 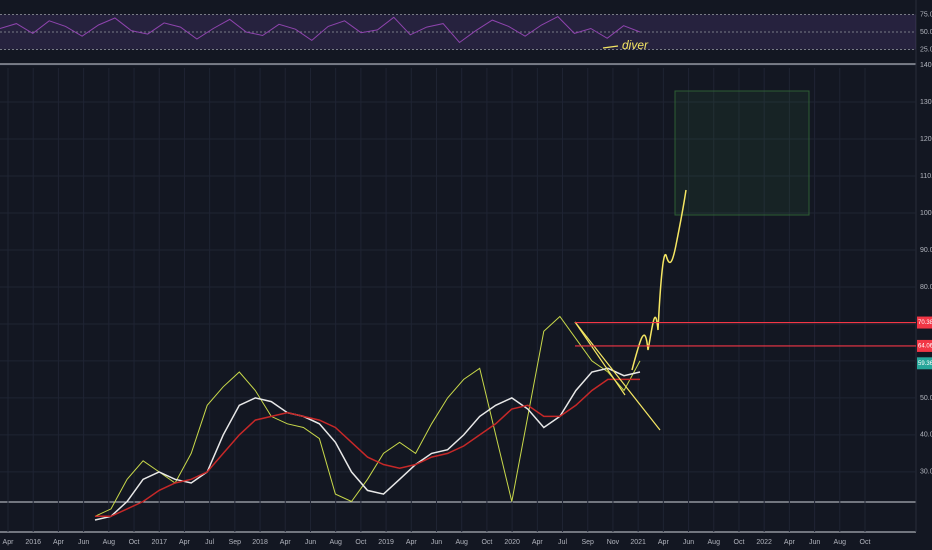 I want to click on price-label: 70.38, so click(x=925, y=323).